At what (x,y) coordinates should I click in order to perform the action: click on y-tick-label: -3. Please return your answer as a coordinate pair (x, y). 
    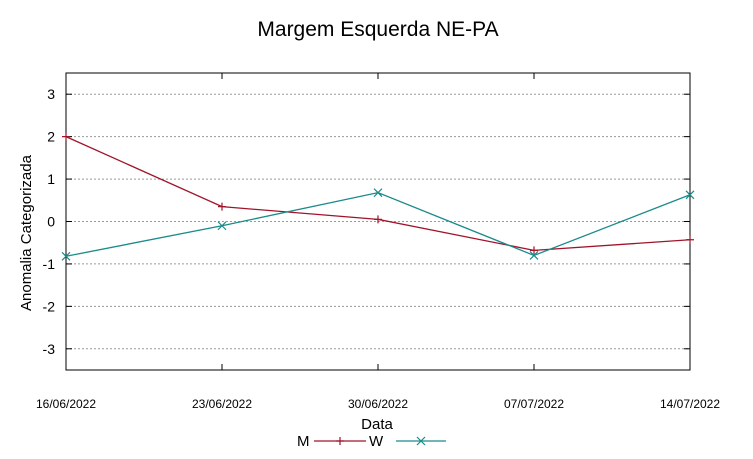
    Looking at the image, I should click on (49, 349).